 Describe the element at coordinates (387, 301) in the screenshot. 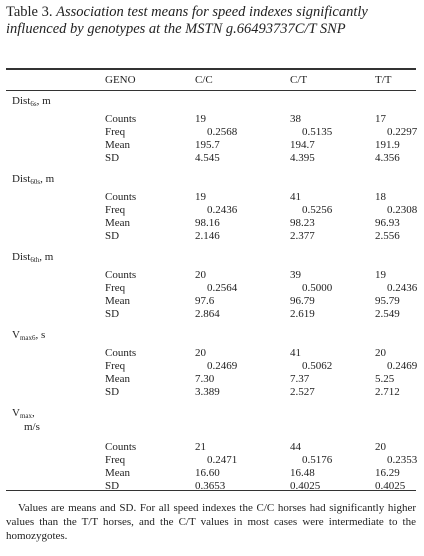

I see `cell-value: 95.79` at that location.